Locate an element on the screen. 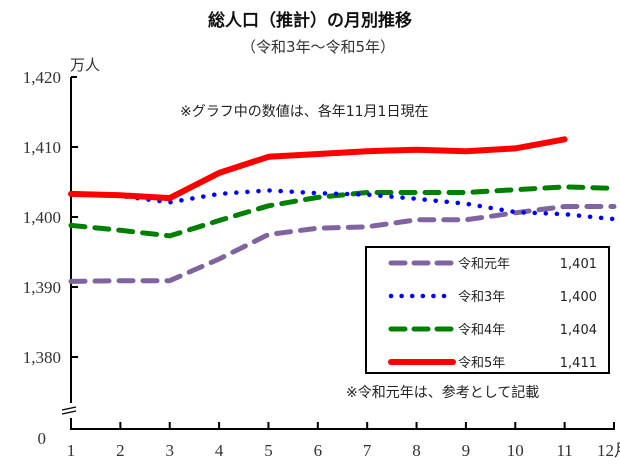 The image size is (620, 468). legend-box is located at coordinates (487, 310).